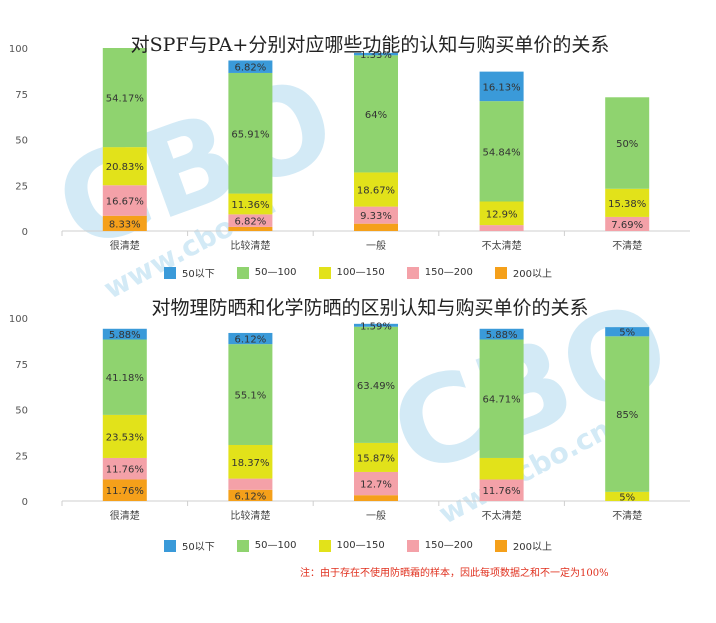 This screenshot has height=623, width=716. What do you see at coordinates (250, 515) in the screenshot?
I see `x-tick-label: 比较清楚` at bounding box center [250, 515].